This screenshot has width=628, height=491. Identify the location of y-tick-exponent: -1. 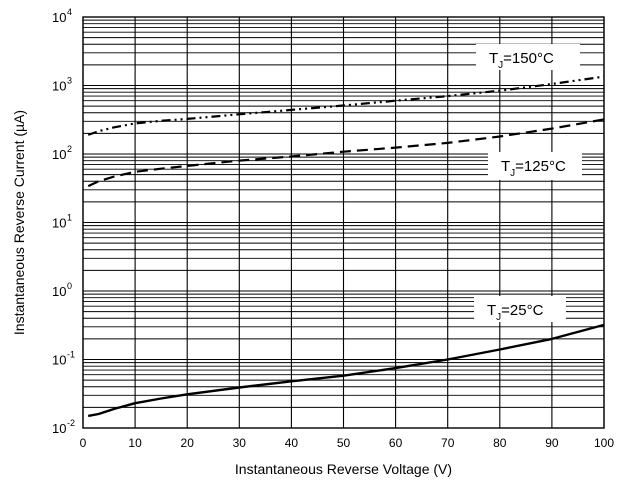
(71, 355).